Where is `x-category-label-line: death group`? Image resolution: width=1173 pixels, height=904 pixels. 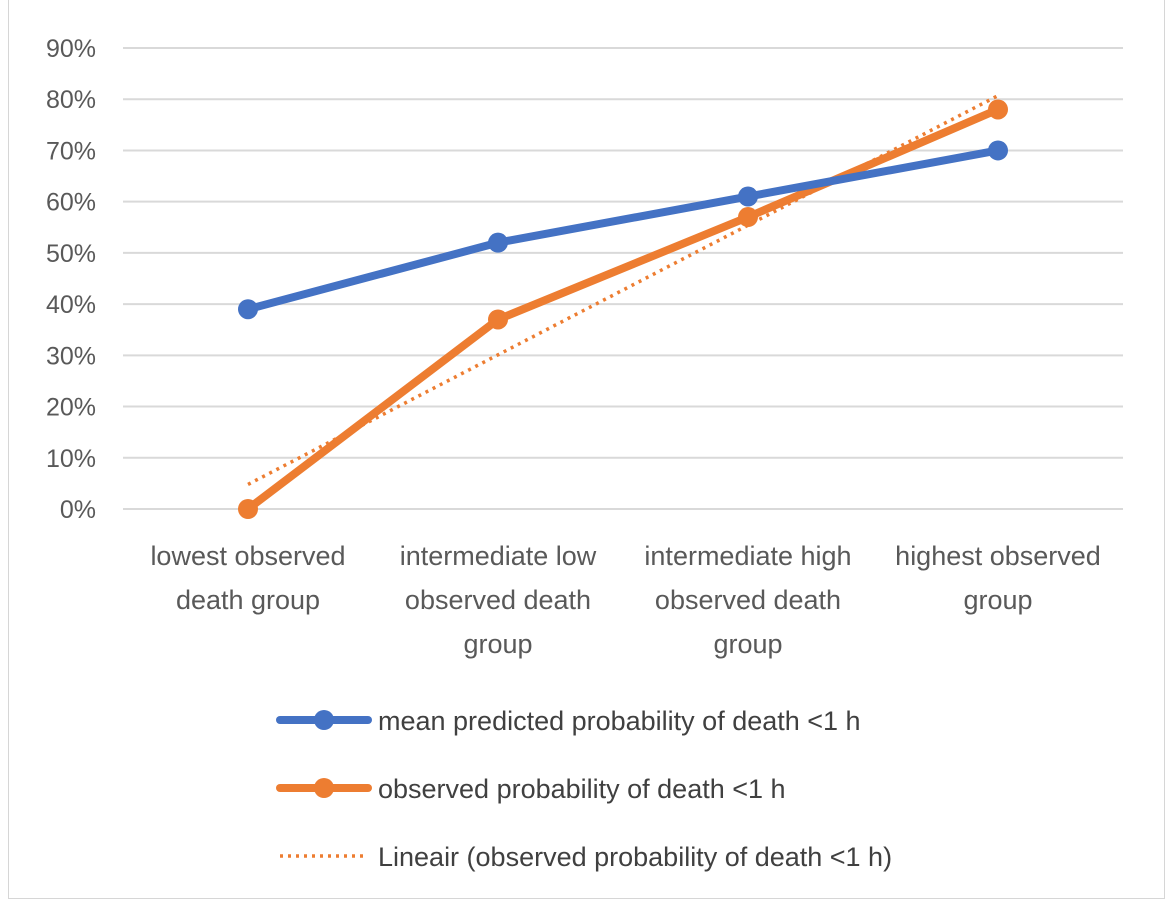
x-category-label-line: death group is located at coordinates (248, 600).